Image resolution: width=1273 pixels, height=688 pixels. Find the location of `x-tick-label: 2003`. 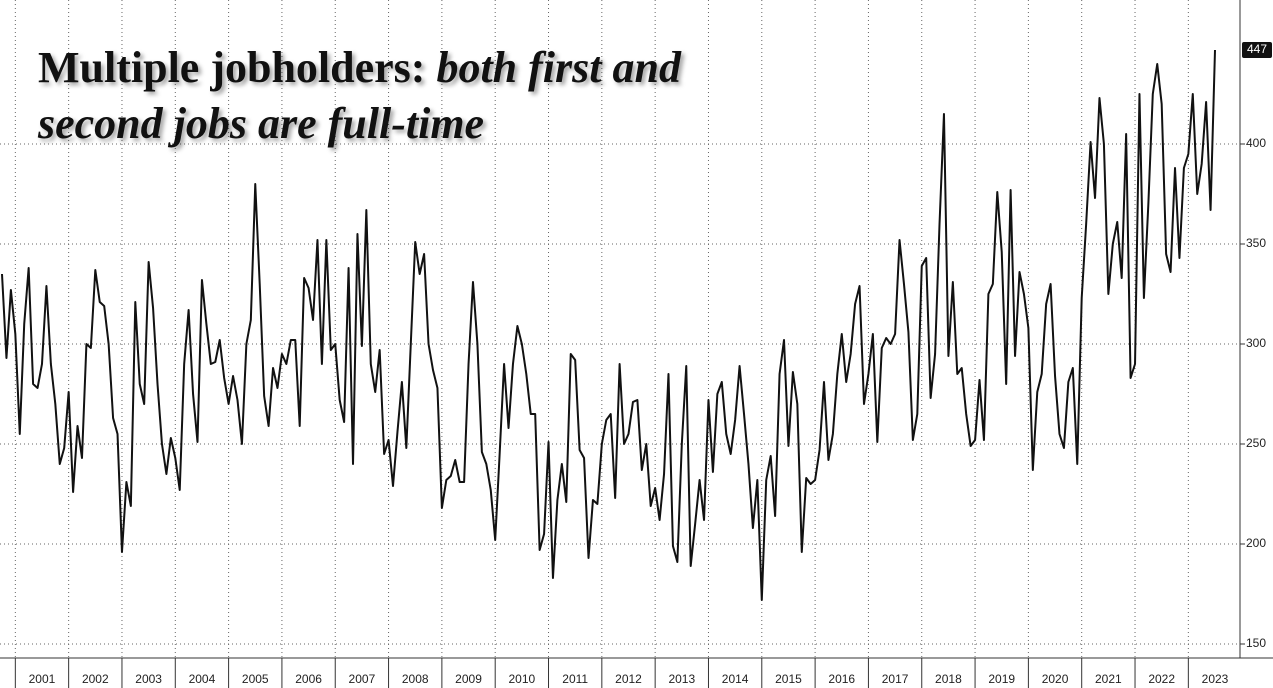

x-tick-label: 2003 is located at coordinates (148, 679).